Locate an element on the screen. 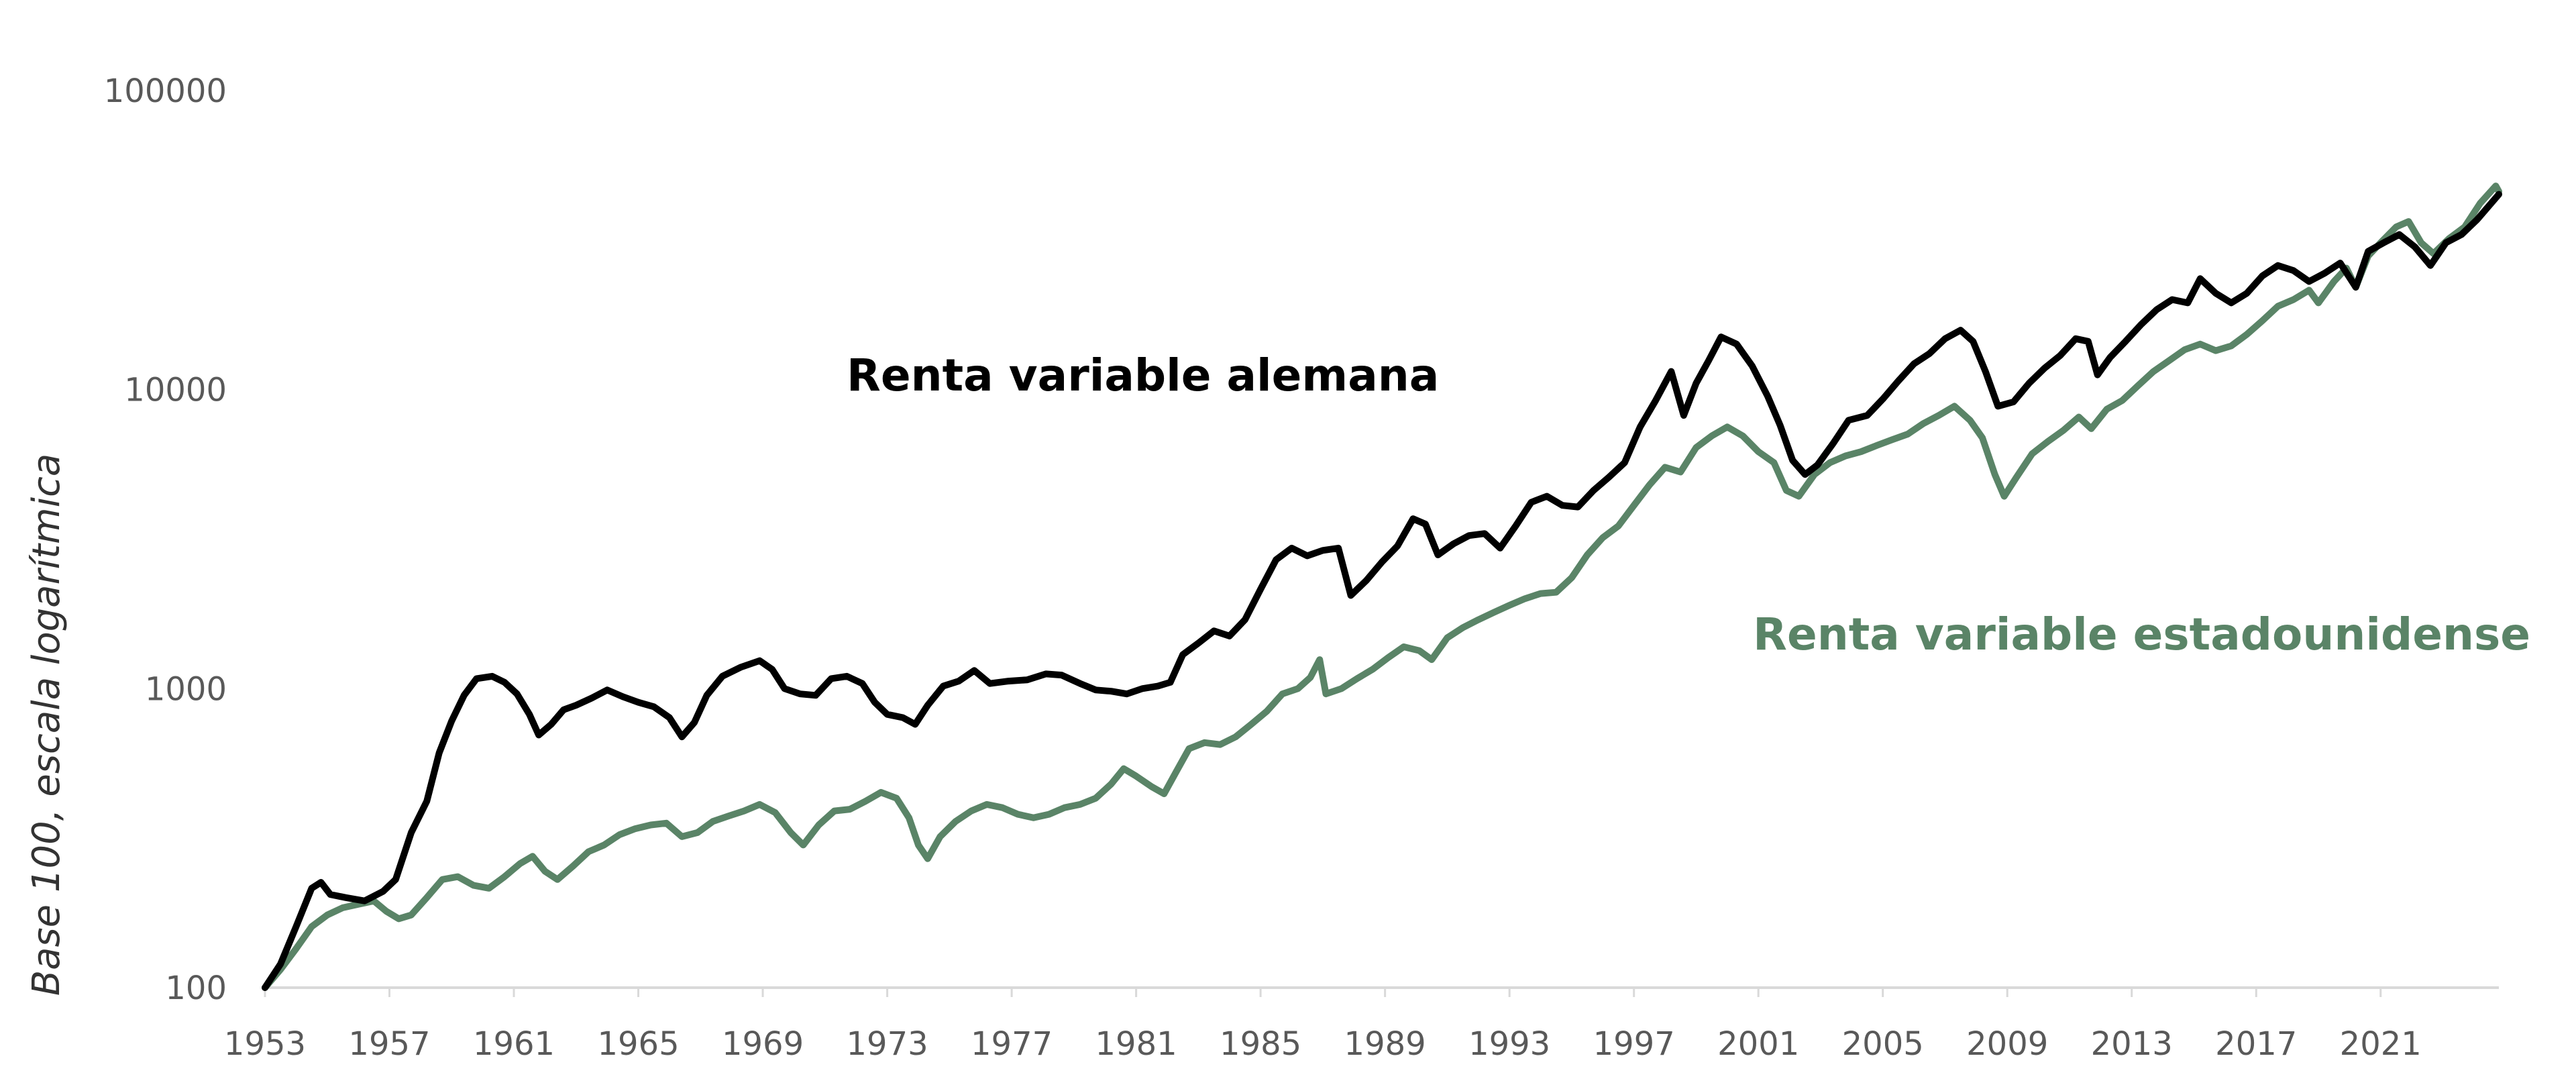 Image resolution: width=2576 pixels, height=1091 pixels. x-tick-label: 1973 is located at coordinates (887, 1044).